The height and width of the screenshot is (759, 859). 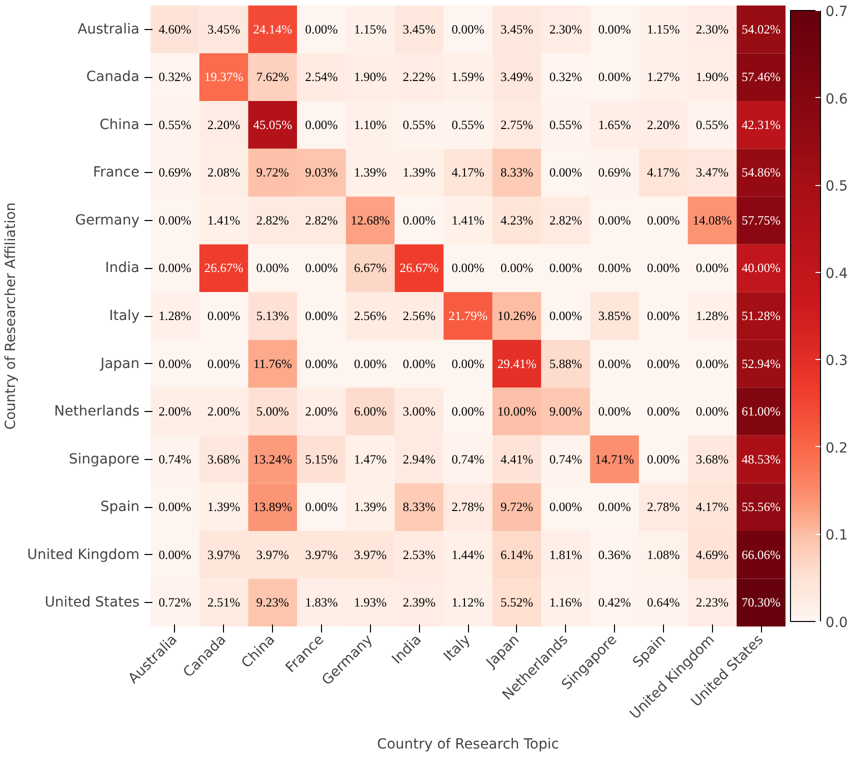 What do you see at coordinates (273, 220) in the screenshot?
I see `data-label: 2.82%` at bounding box center [273, 220].